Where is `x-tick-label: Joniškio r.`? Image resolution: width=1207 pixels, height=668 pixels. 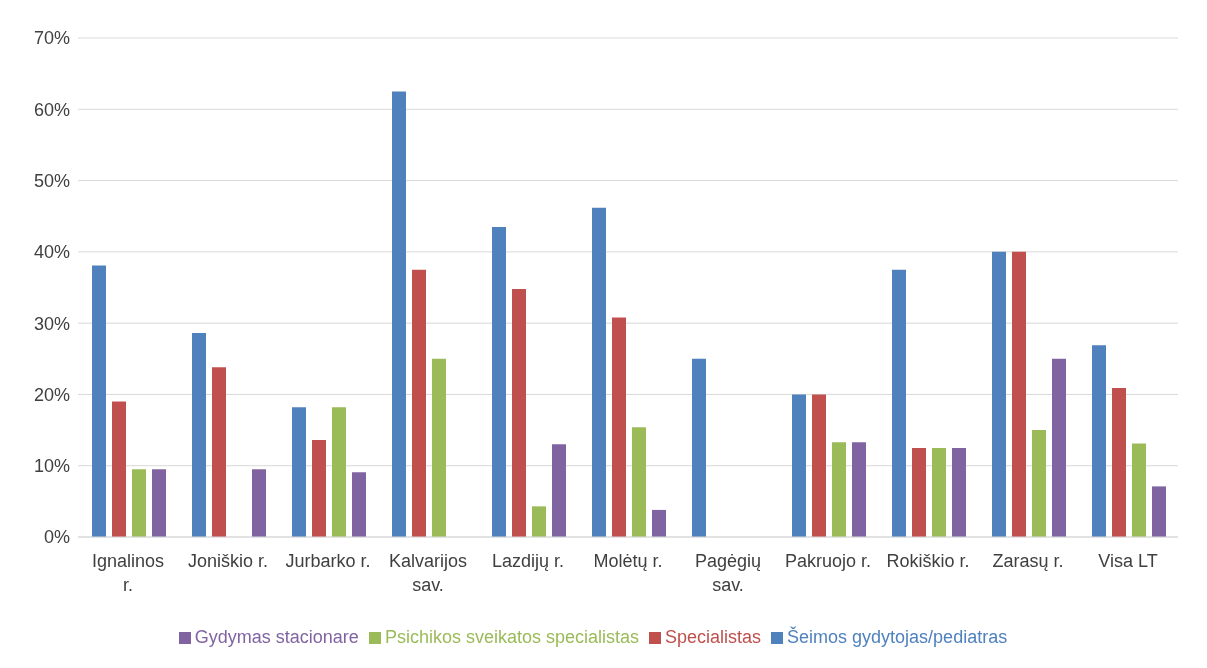 x-tick-label: Joniškio r. is located at coordinates (228, 561).